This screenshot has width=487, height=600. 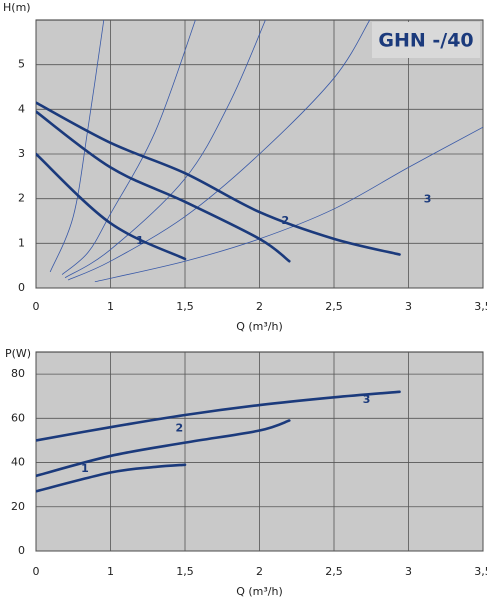 I want to click on y-tick-label: 5, so click(x=21, y=64).